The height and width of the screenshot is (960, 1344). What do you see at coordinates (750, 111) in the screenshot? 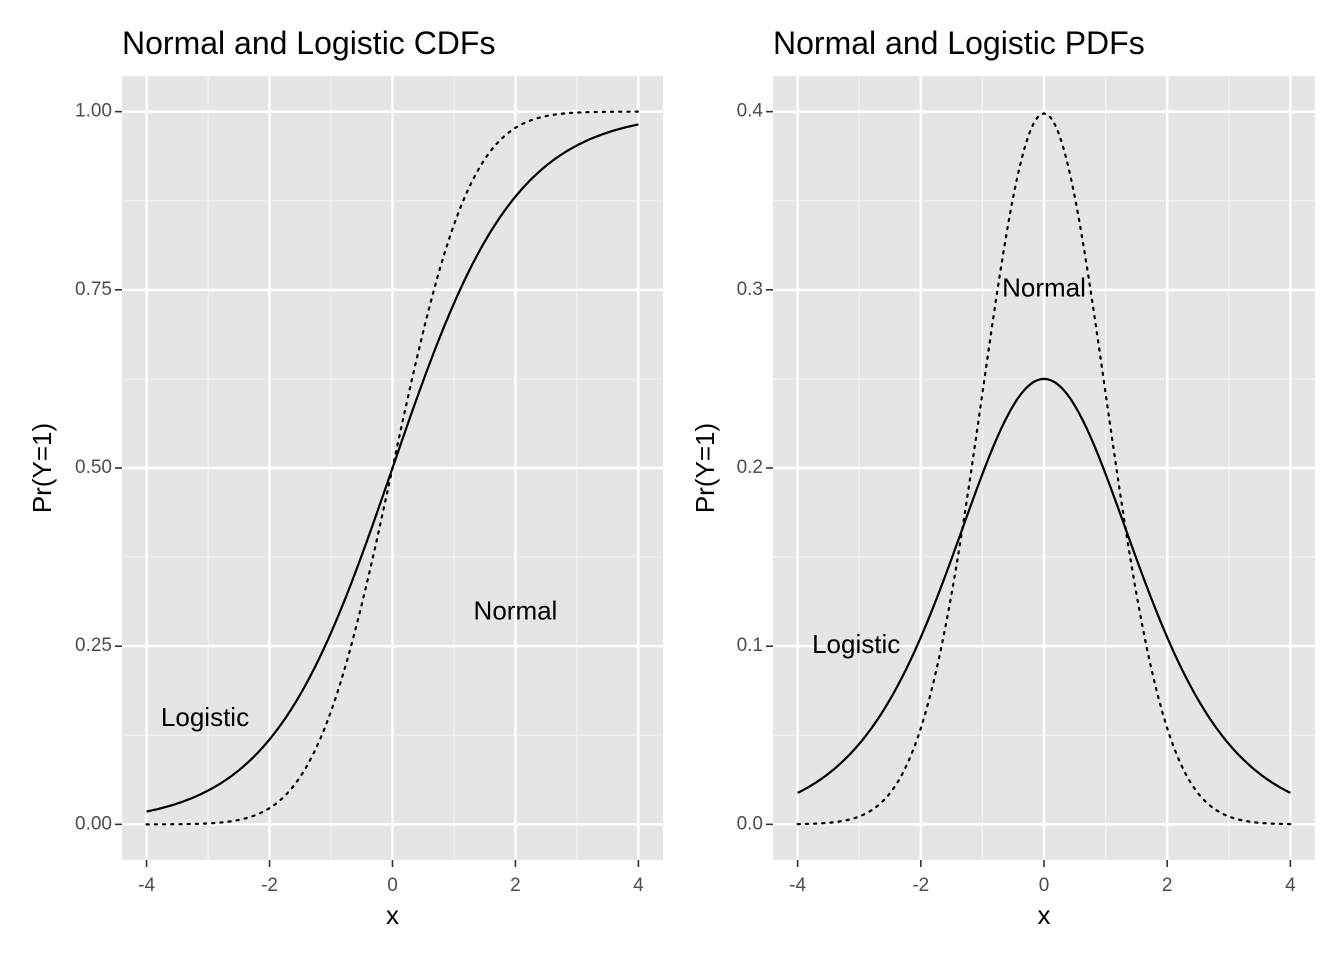
I see `y-tick-label: 0.4` at bounding box center [750, 111].